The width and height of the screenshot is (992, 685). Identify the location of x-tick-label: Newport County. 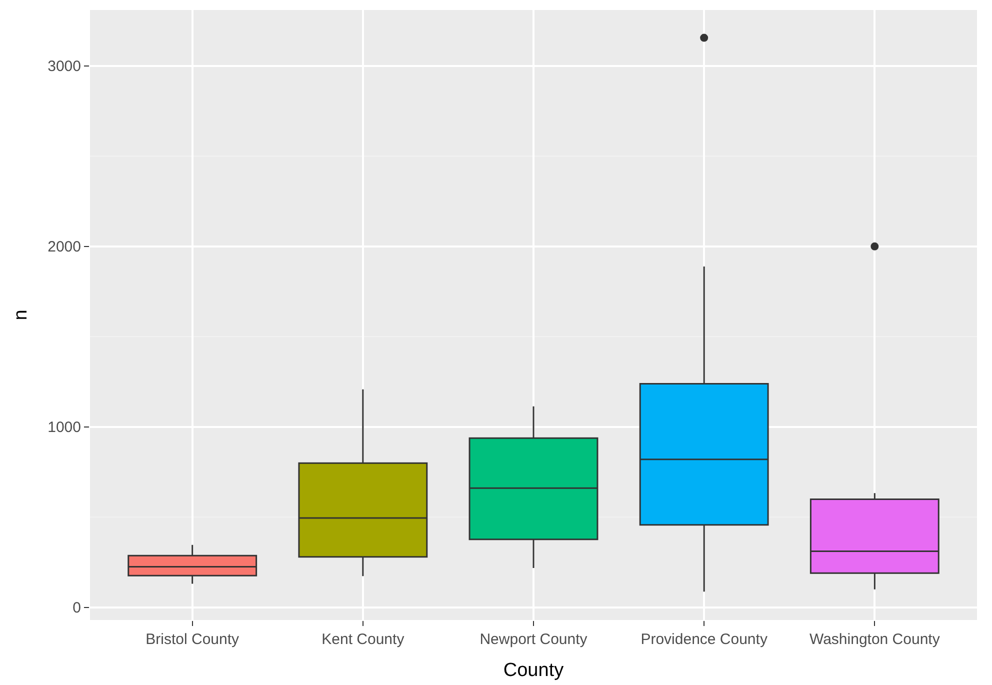
(534, 639).